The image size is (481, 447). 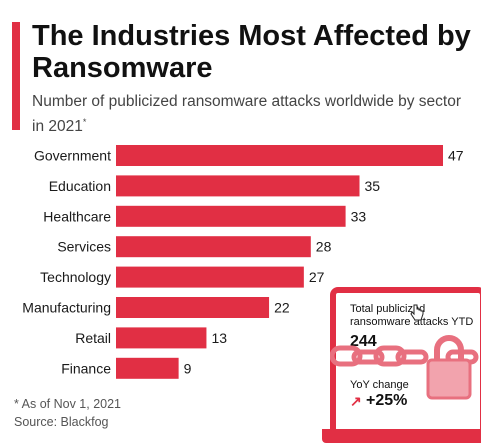 I want to click on accent-bar, so click(x=16, y=76).